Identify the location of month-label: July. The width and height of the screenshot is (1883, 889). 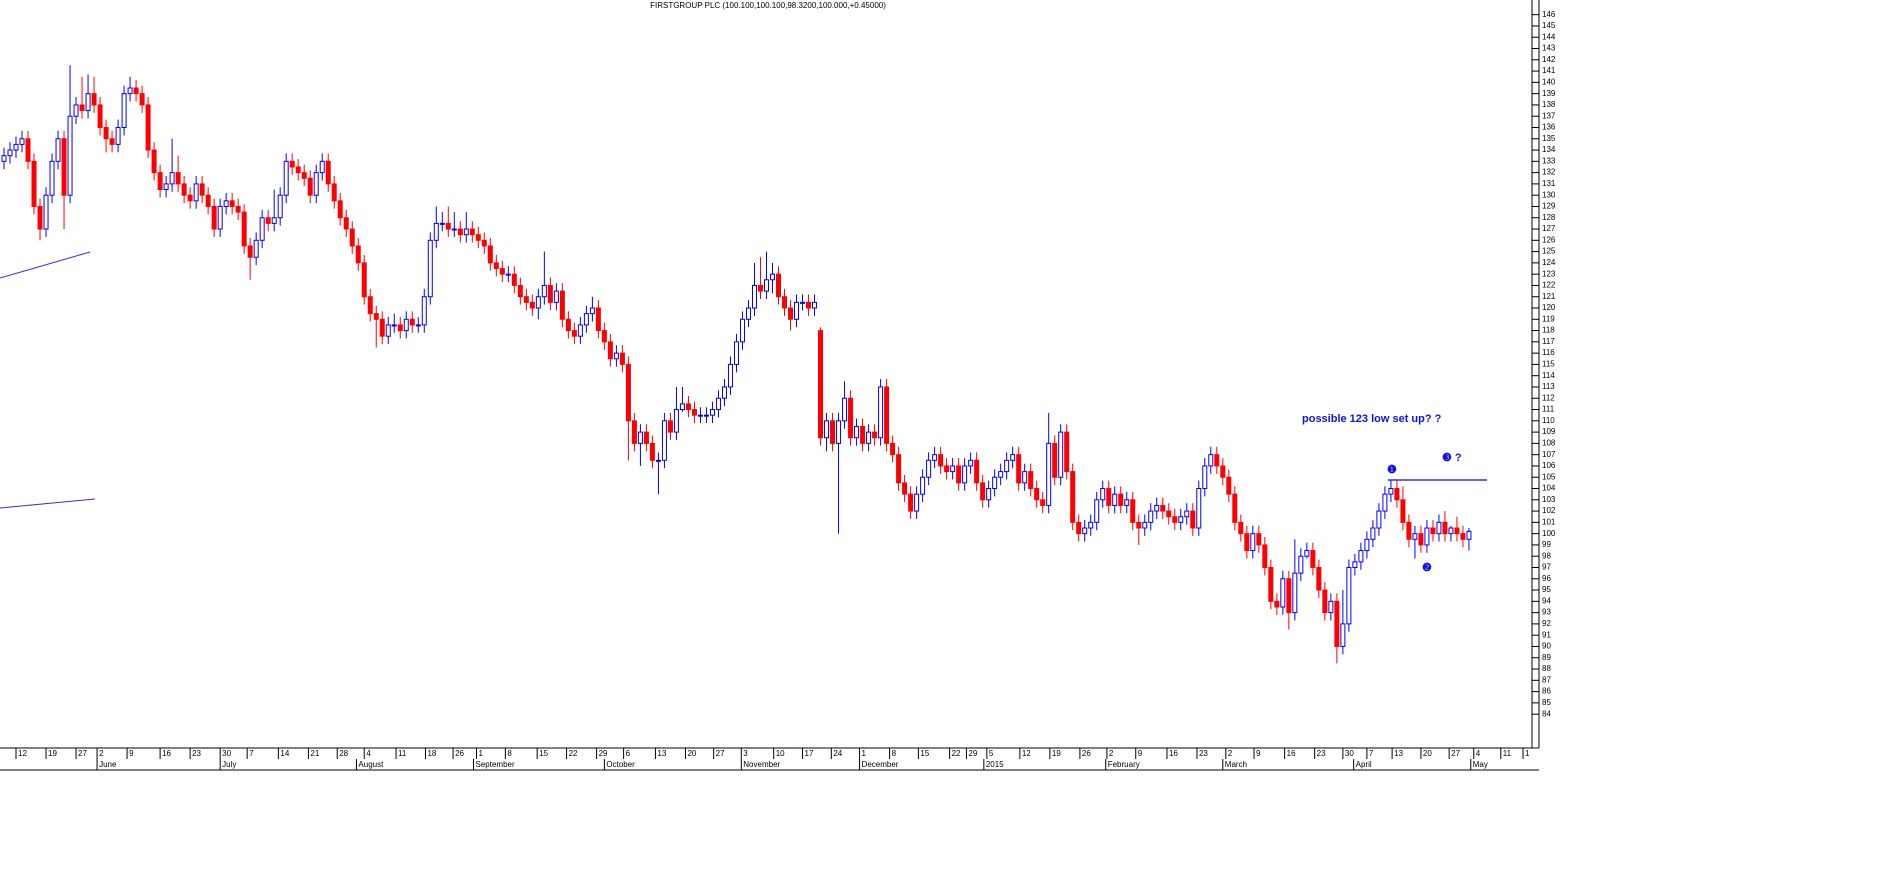
(229, 764).